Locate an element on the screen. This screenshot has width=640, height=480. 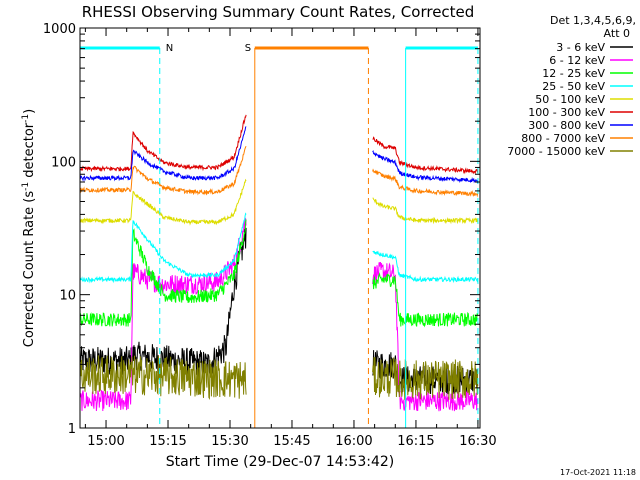
y-label-part: ) is located at coordinates (29, 111).